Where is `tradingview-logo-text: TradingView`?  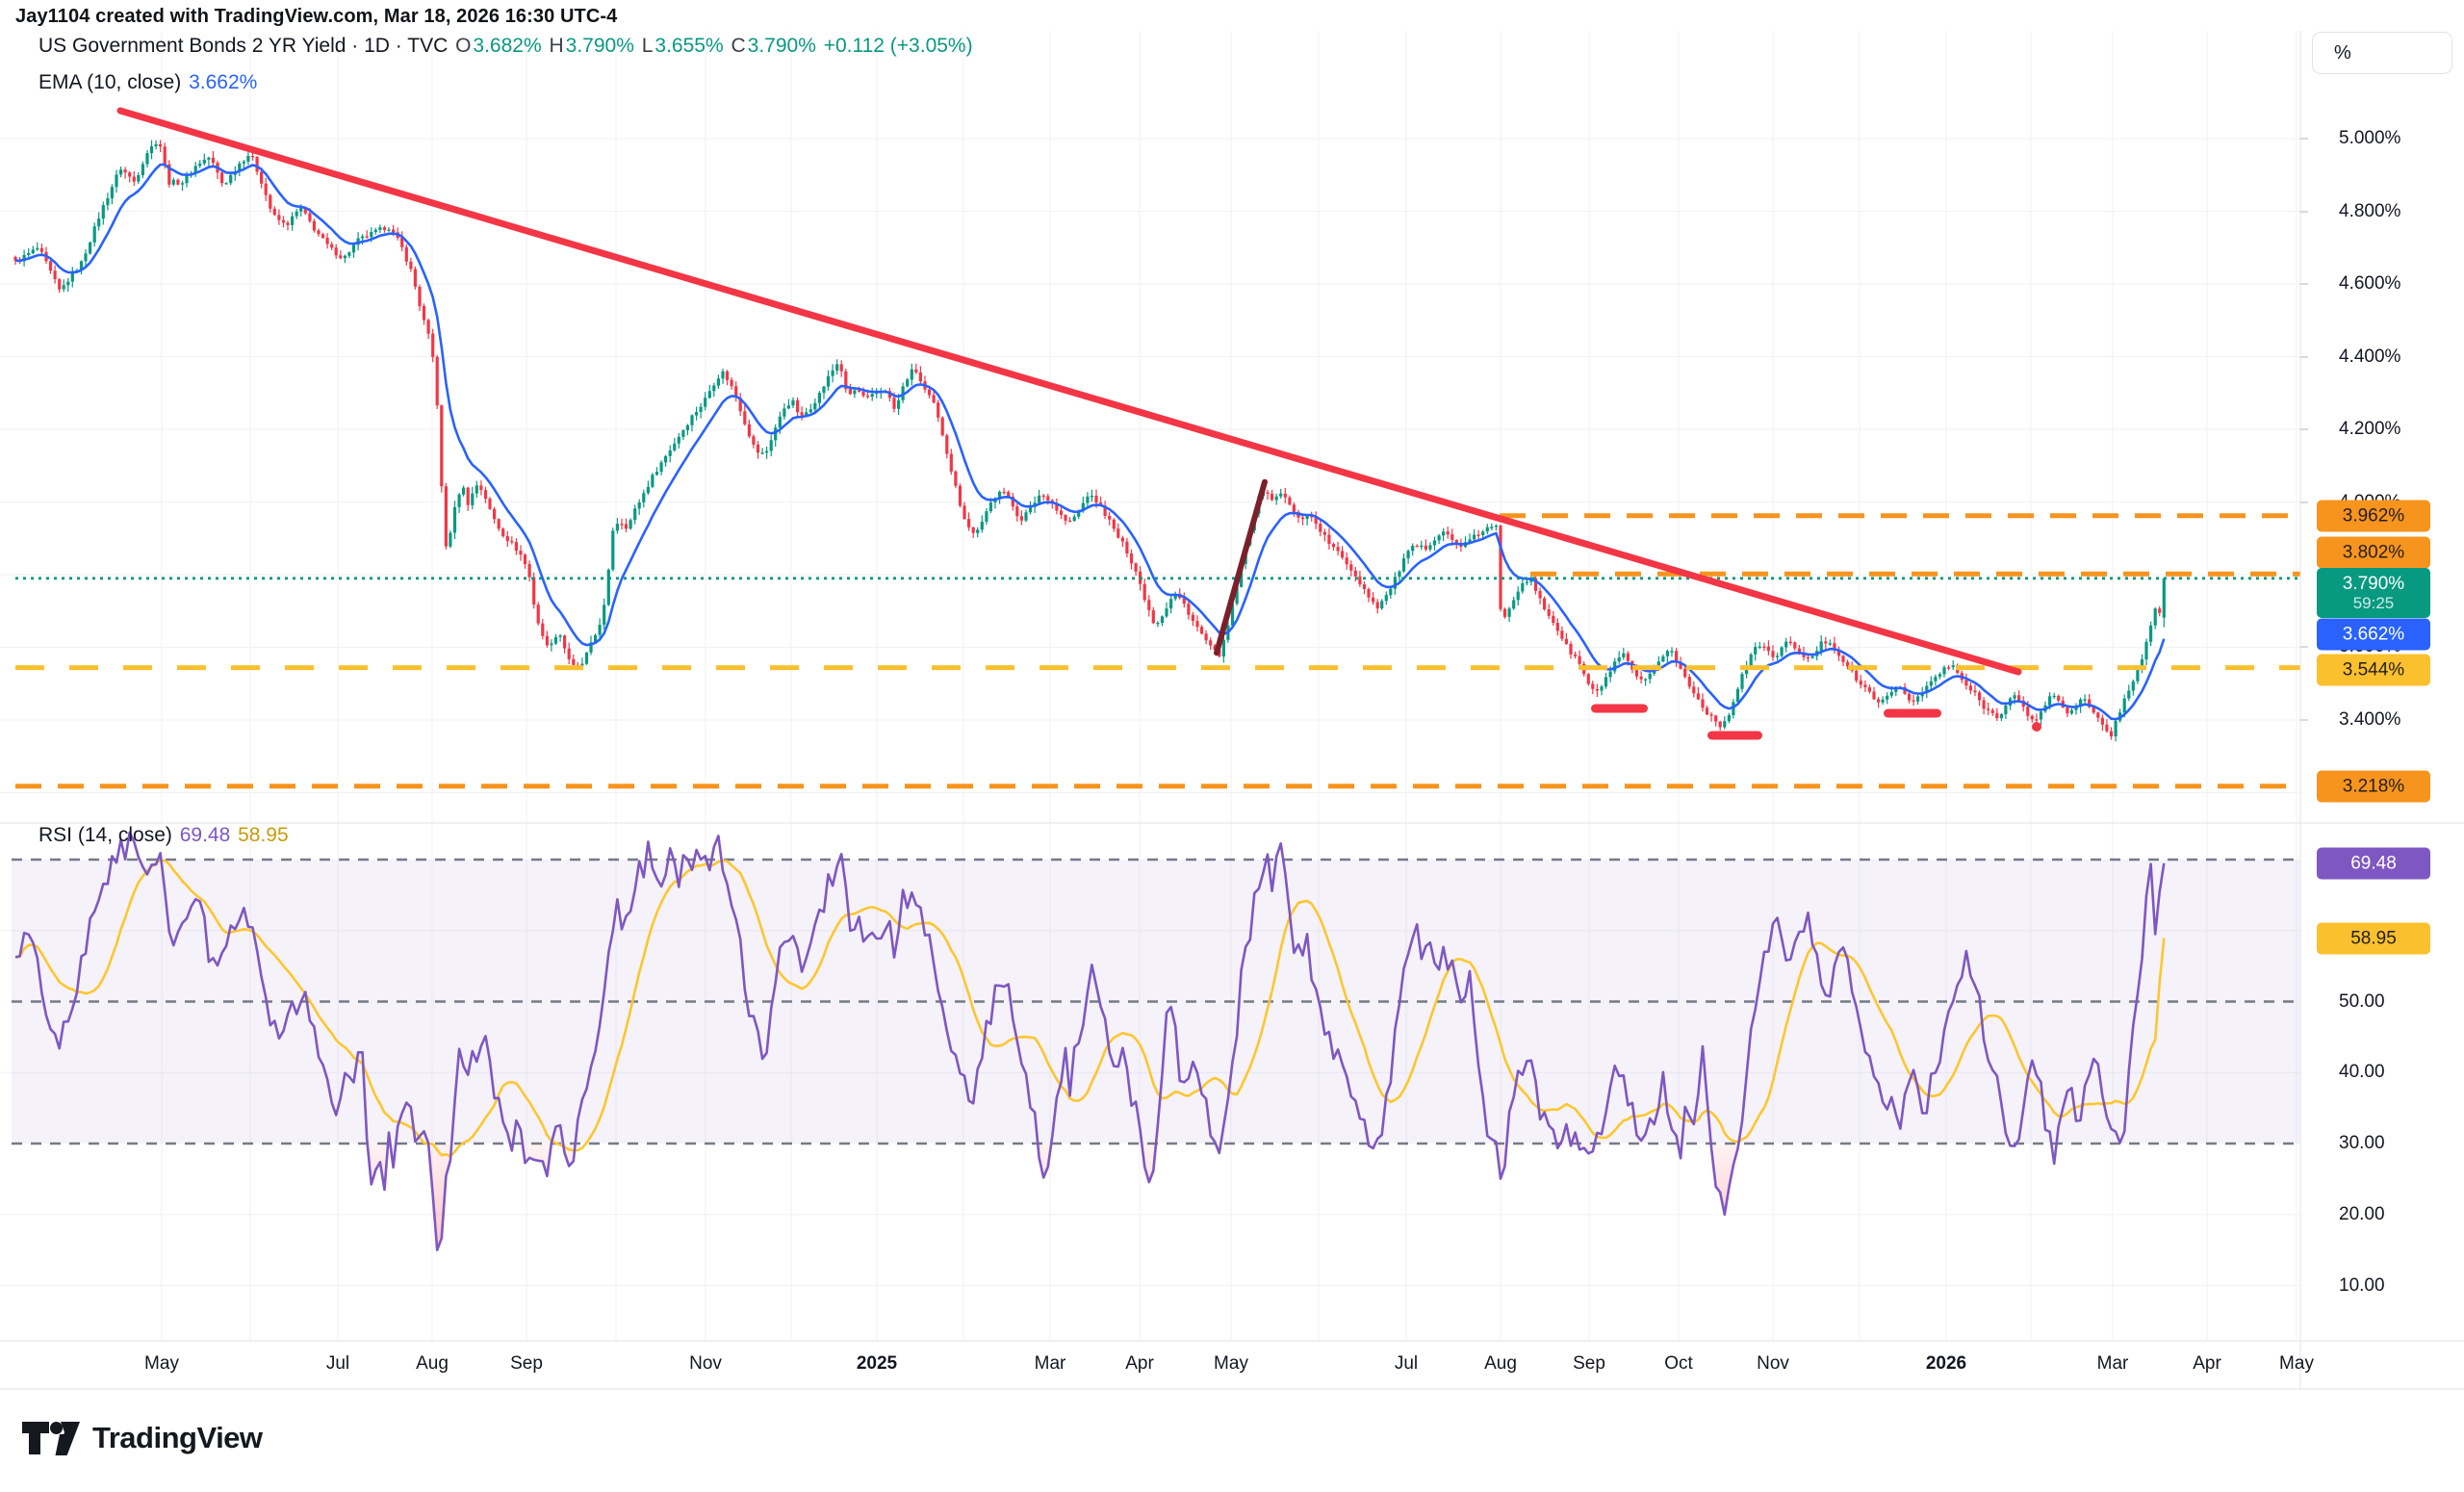
tradingview-logo-text: TradingView is located at coordinates (177, 1437).